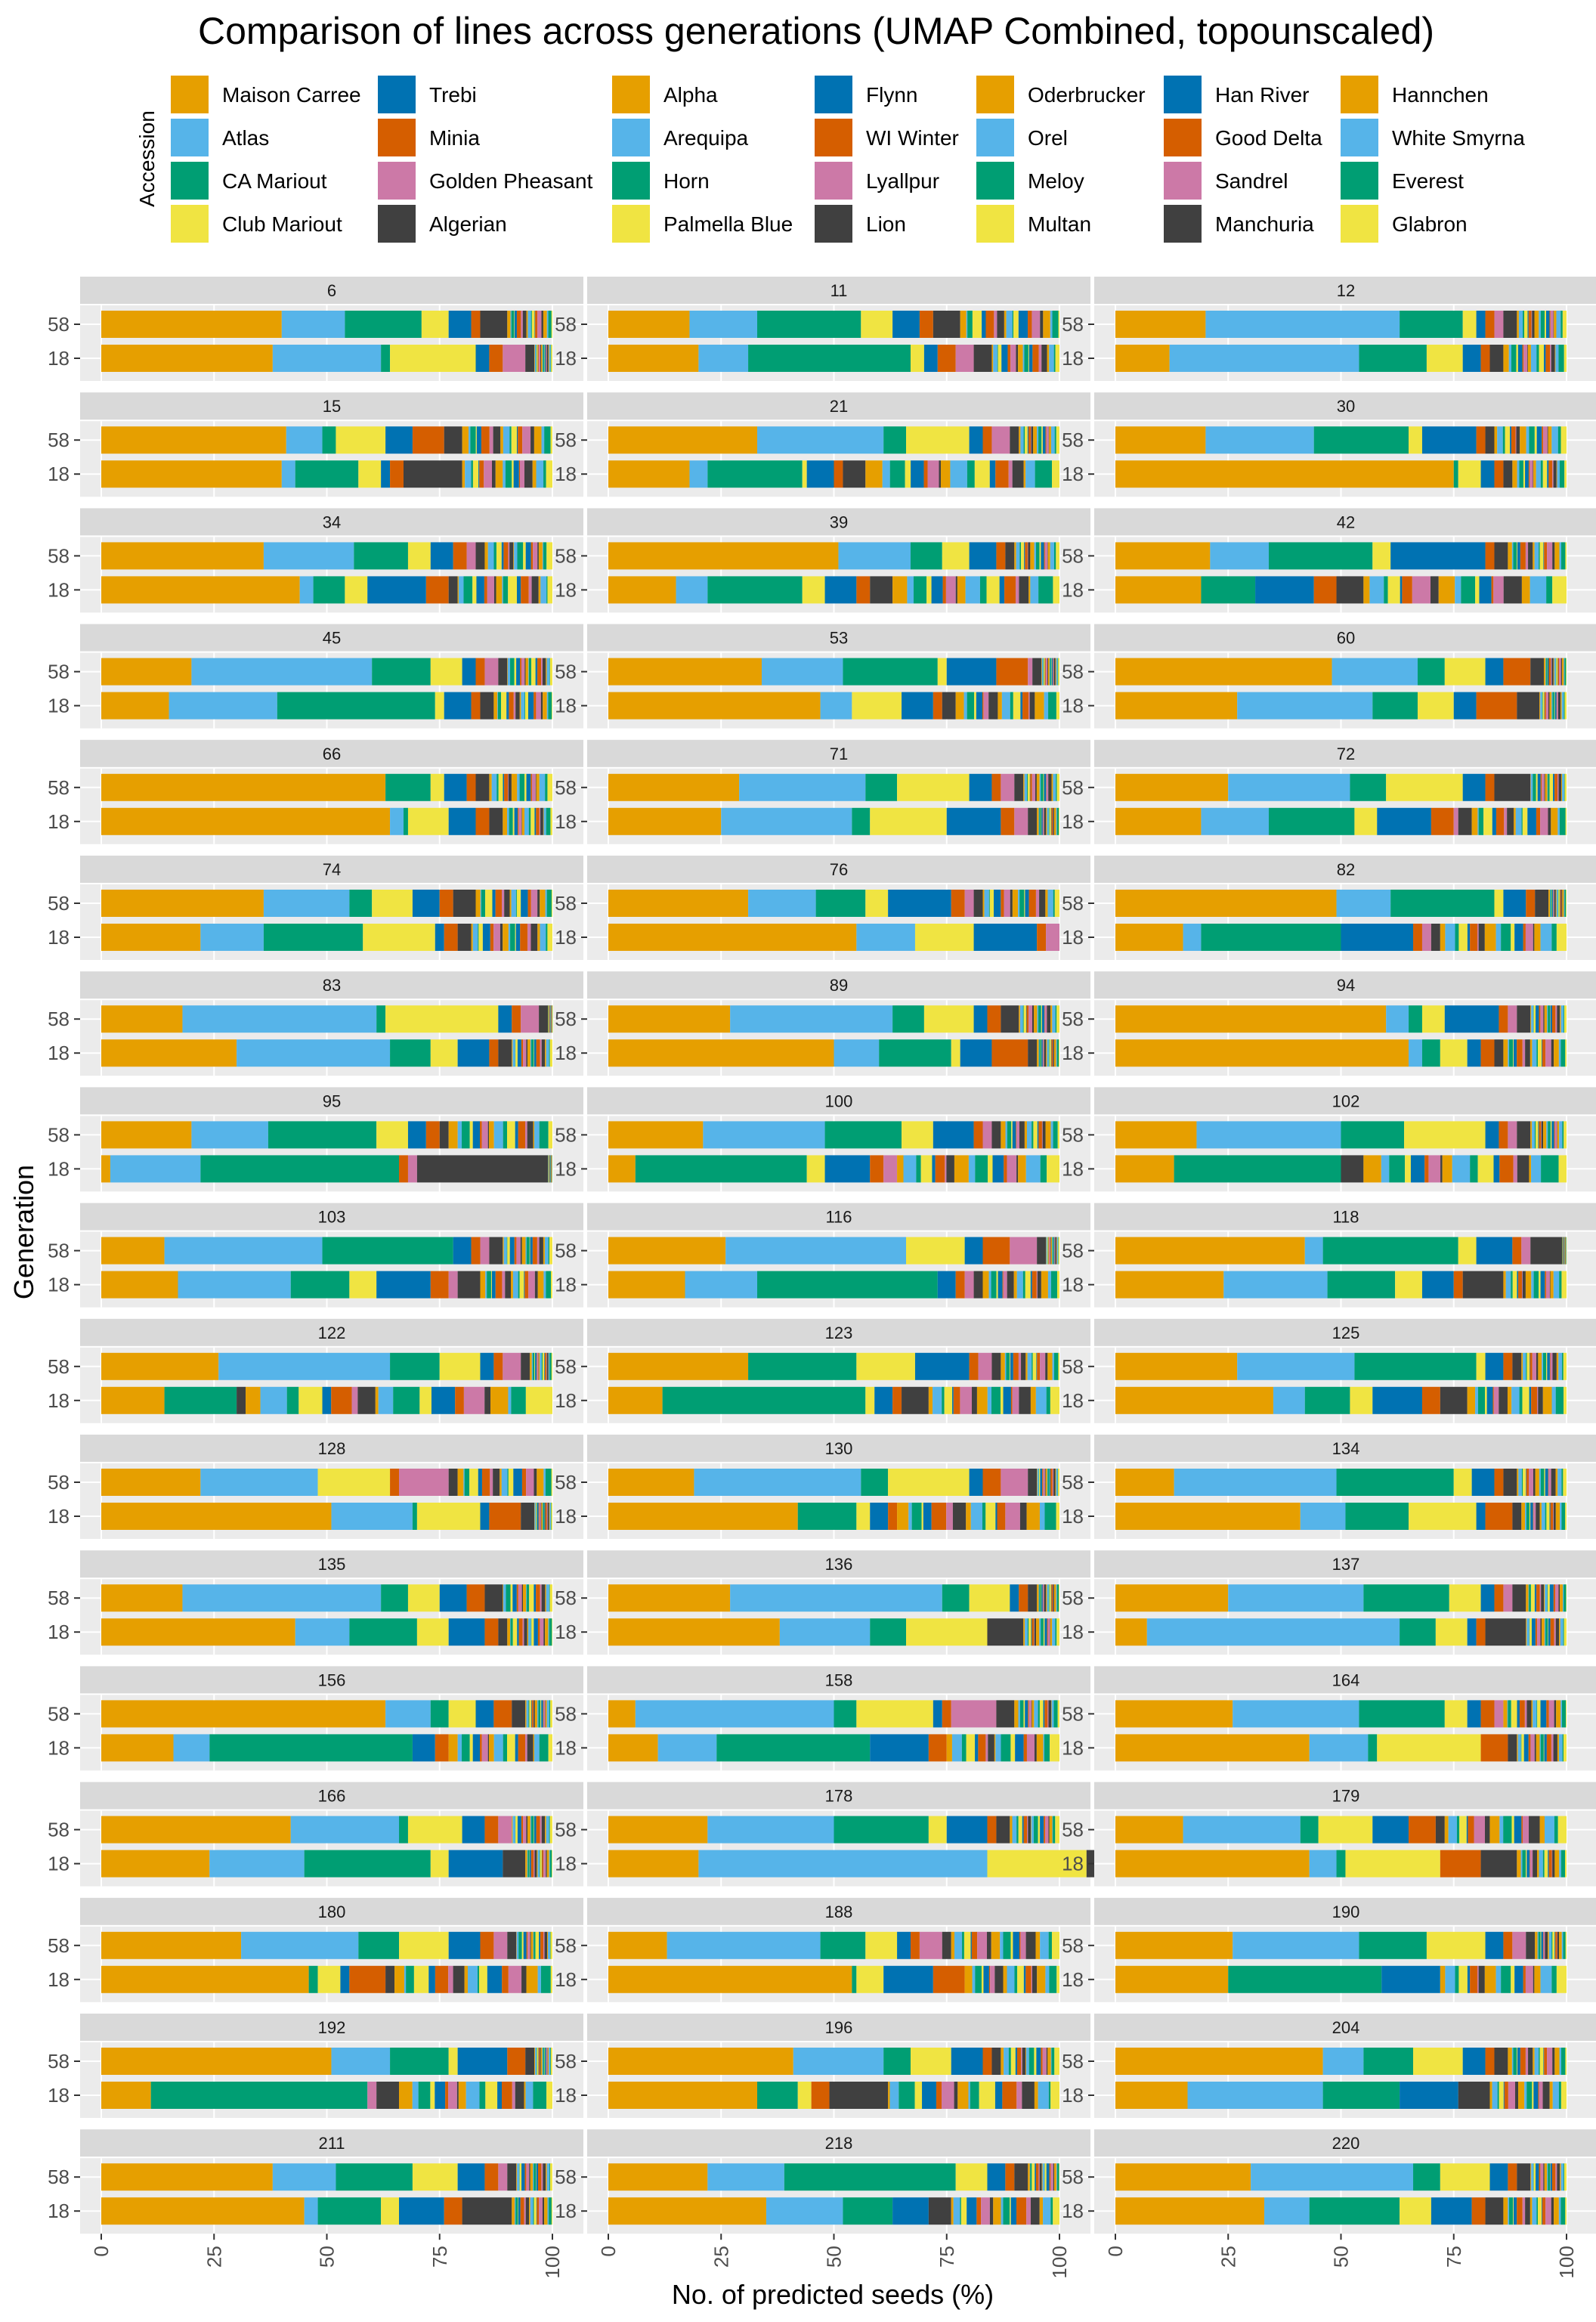 The width and height of the screenshot is (1596, 2322). Describe the element at coordinates (1346, 1679) in the screenshot. I see `facet-strip-label: 164` at that location.